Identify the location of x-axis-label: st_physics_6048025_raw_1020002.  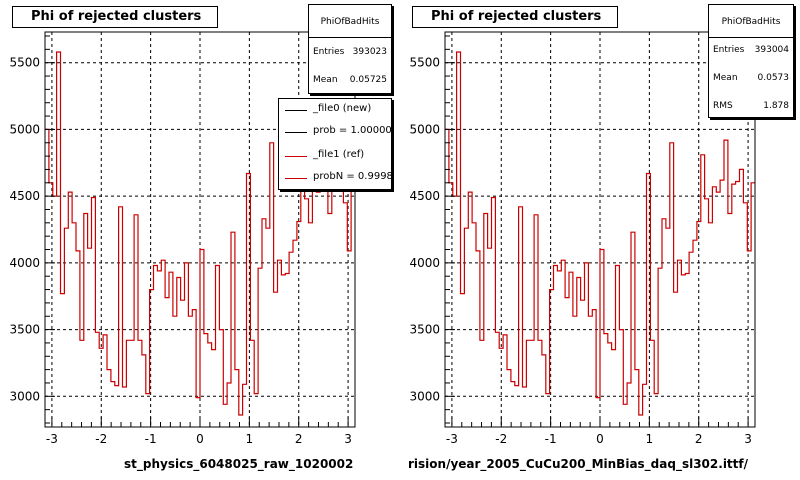
(239, 464).